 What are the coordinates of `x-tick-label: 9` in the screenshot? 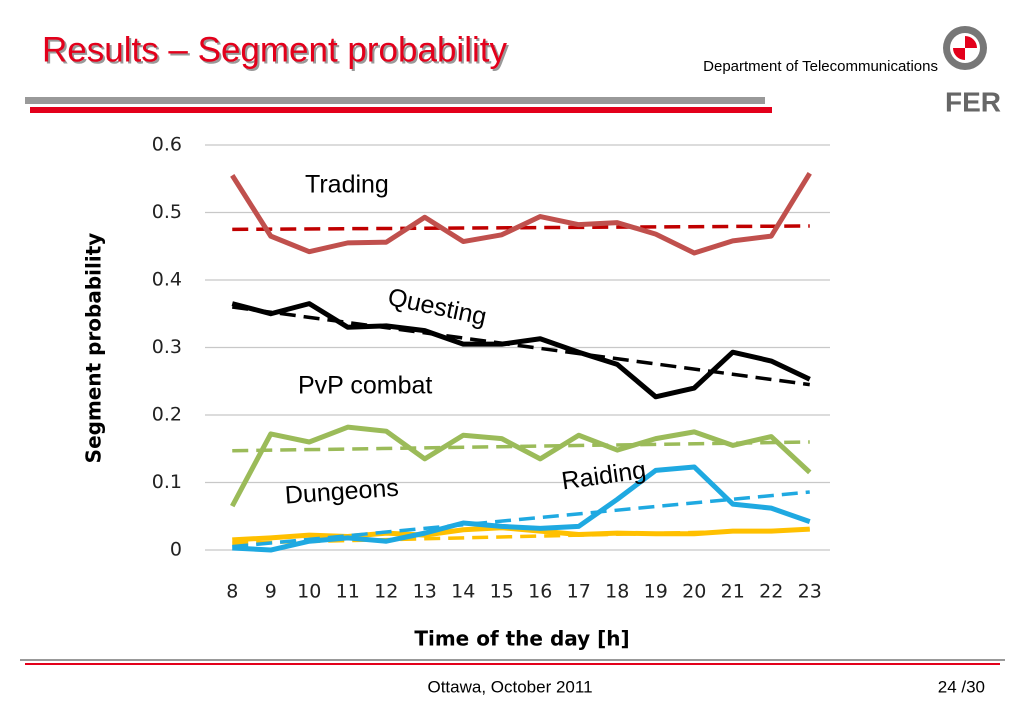 It's located at (271, 592).